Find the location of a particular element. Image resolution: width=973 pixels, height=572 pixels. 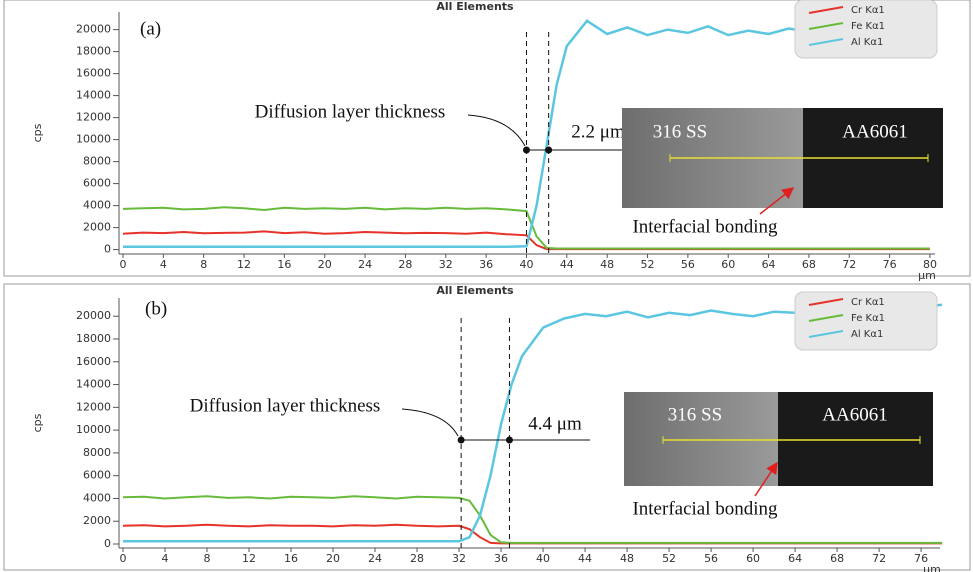

x-tick-label: 80 is located at coordinates (930, 264).